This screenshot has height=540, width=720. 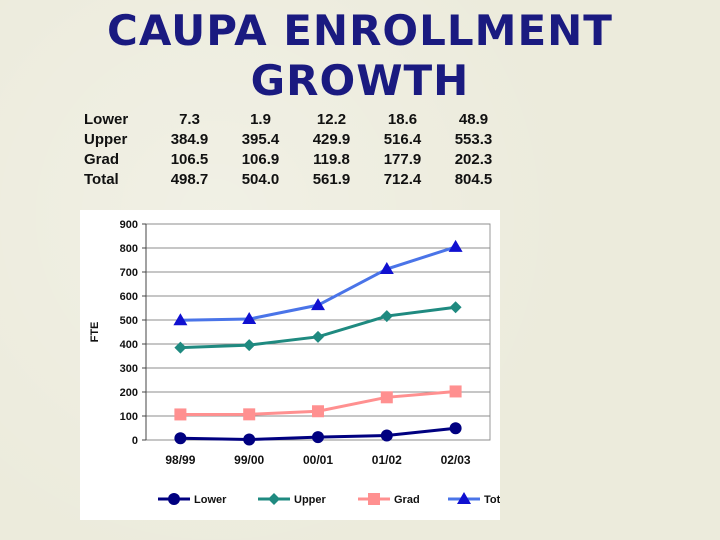 I want to click on table-cell: 804.5, so click(x=473, y=179).